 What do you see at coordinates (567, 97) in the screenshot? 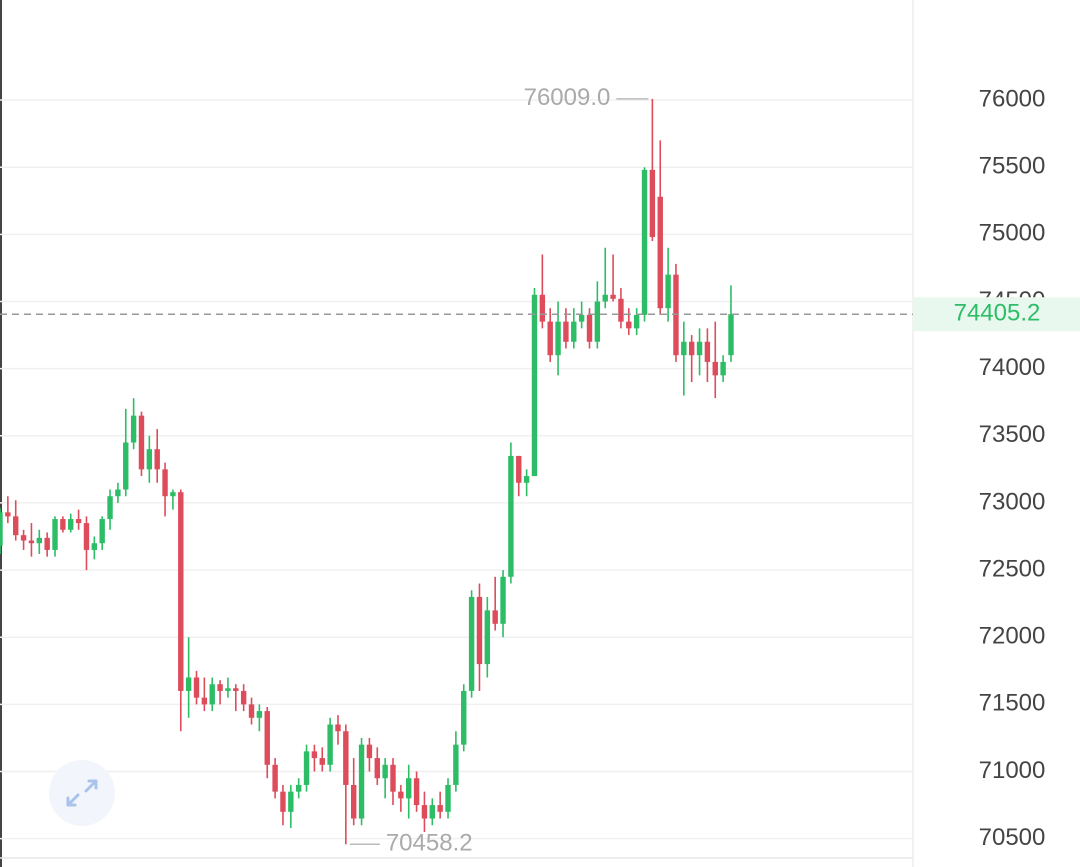
I see `high-marker-label: 76009.0` at bounding box center [567, 97].